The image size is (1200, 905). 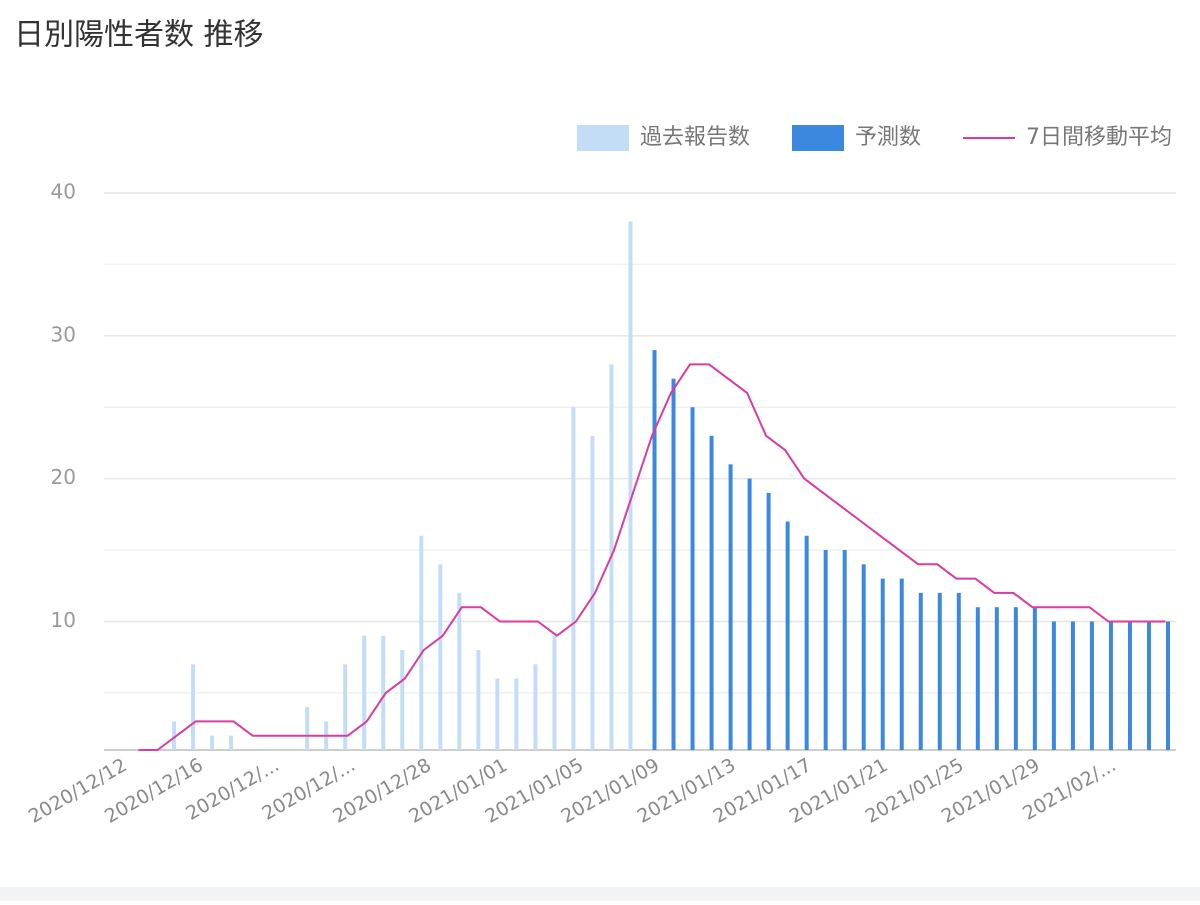 I want to click on y-tick-label: 10, so click(x=63, y=620).